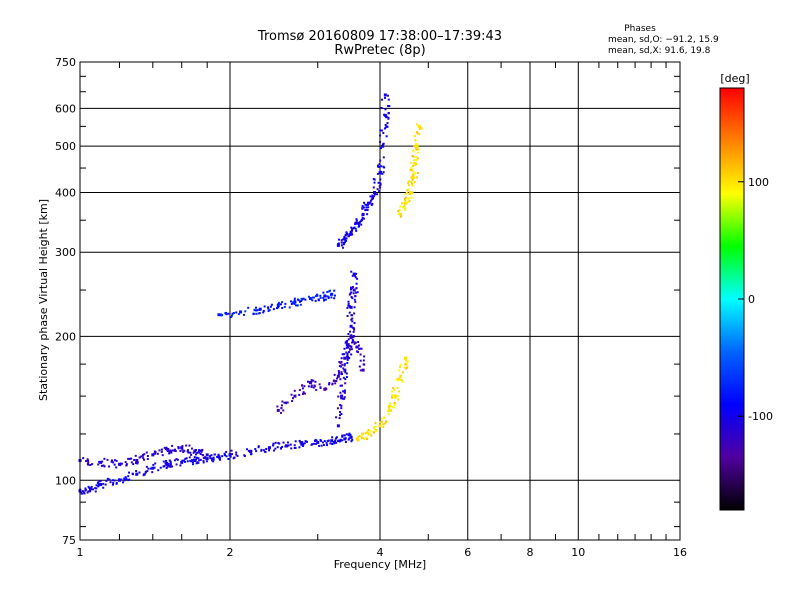 The height and width of the screenshot is (600, 800). I want to click on colorbar-ticks: 100 0 -100, so click(755, 299).